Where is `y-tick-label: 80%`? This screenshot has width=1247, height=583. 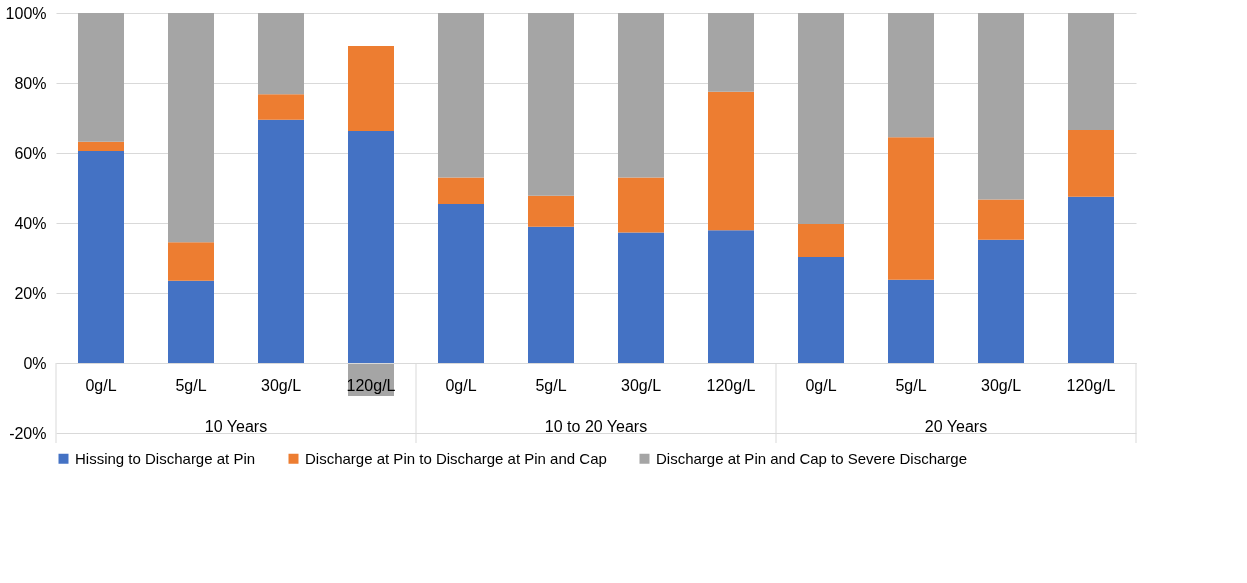 y-tick-label: 80% is located at coordinates (30, 83).